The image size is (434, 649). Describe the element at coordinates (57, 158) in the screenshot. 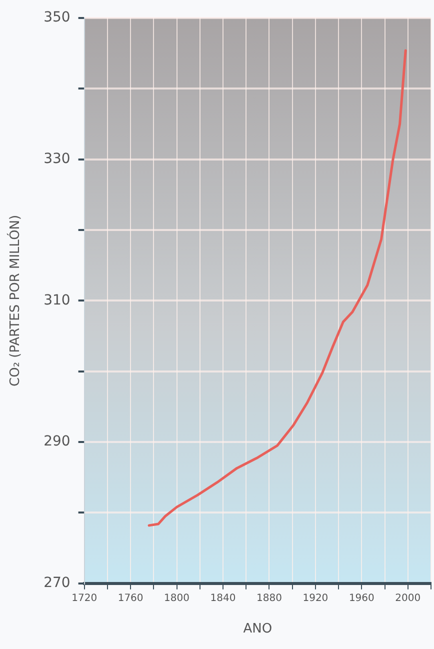

I see `y-tick-label: 330` at that location.